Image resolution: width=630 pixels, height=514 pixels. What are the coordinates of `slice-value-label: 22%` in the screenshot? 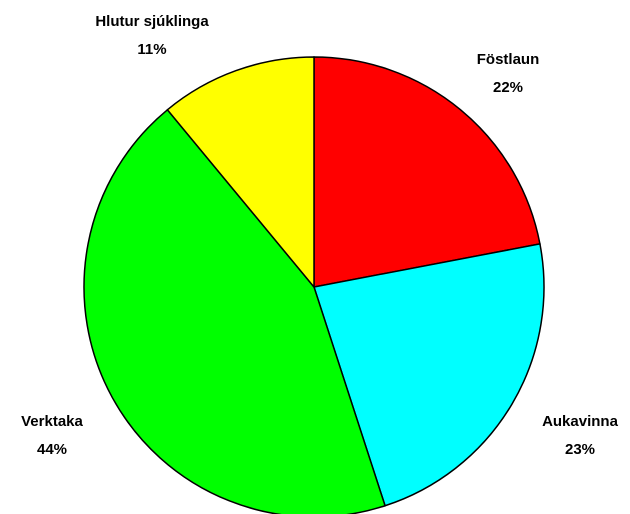 It's located at (508, 87).